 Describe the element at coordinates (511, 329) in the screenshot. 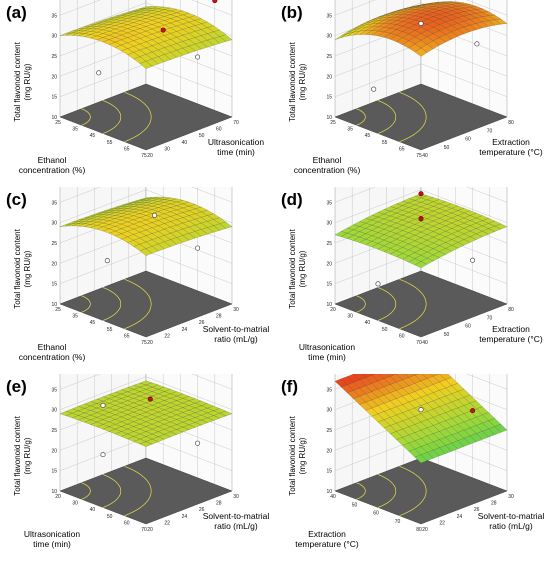

I see `y-axis-title: Extraction` at that location.